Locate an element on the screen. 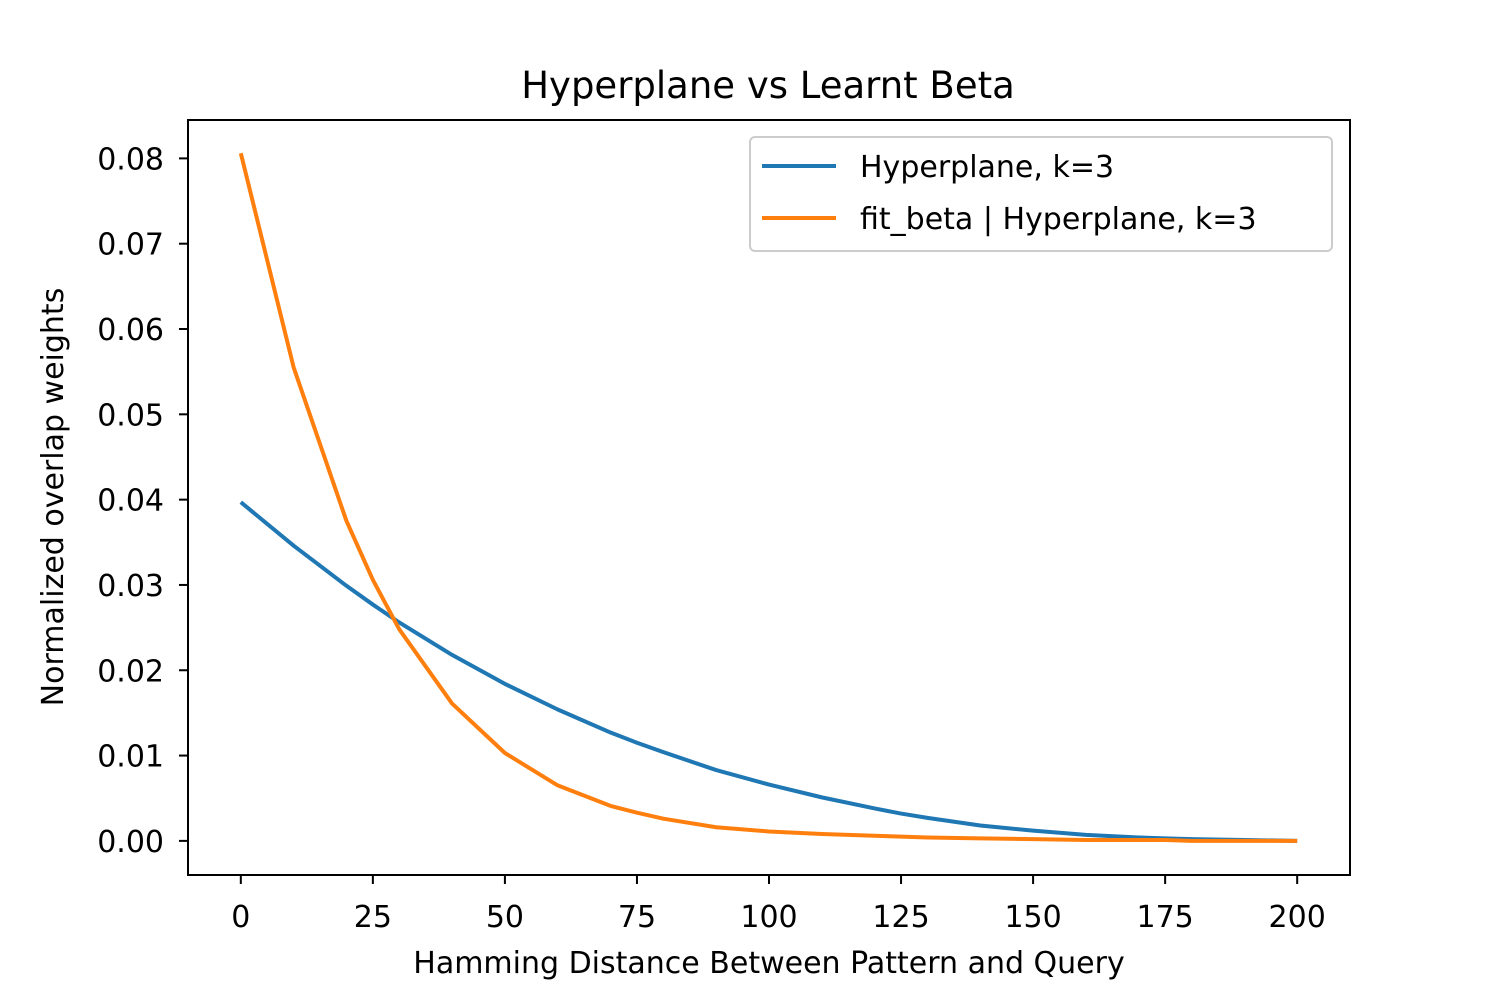 The width and height of the screenshot is (1500, 1000). legend-box is located at coordinates (1041, 194).